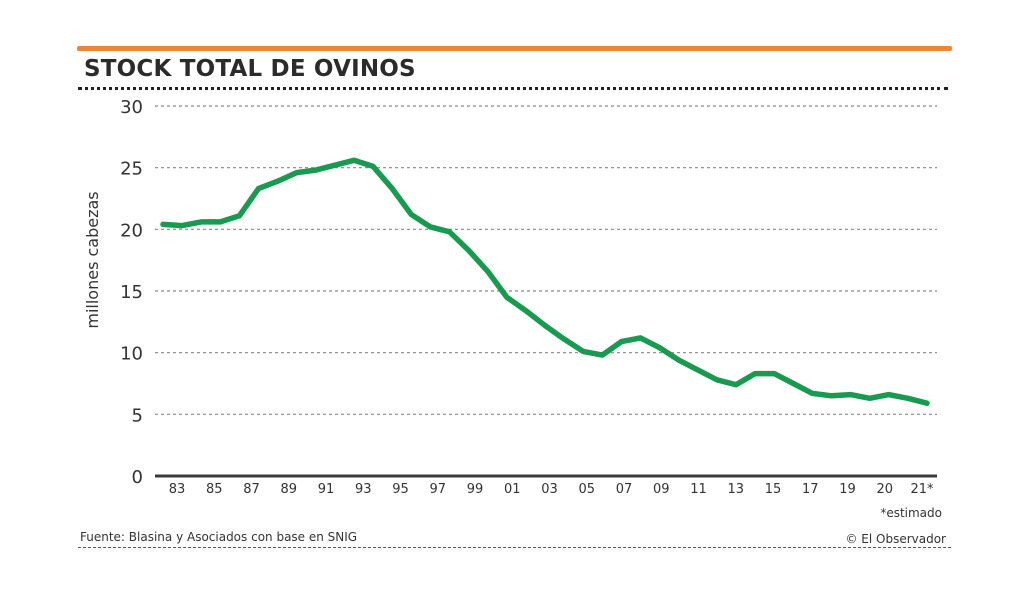 Image resolution: width=1024 pixels, height=597 pixels. What do you see at coordinates (514, 48) in the screenshot?
I see `header-accent-bar` at bounding box center [514, 48].